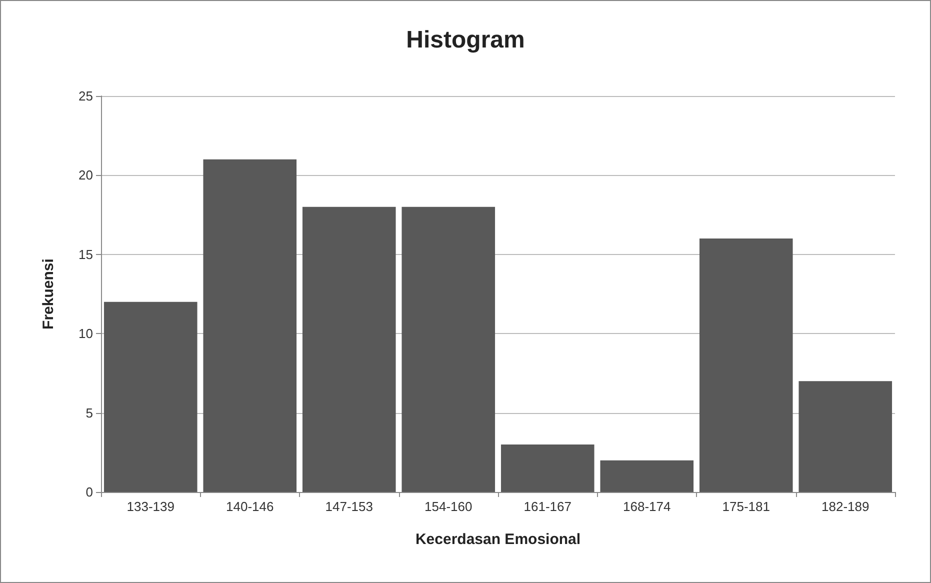 This screenshot has height=583, width=931. Describe the element at coordinates (349, 506) in the screenshot. I see `x-tick-label: 147-153` at that location.